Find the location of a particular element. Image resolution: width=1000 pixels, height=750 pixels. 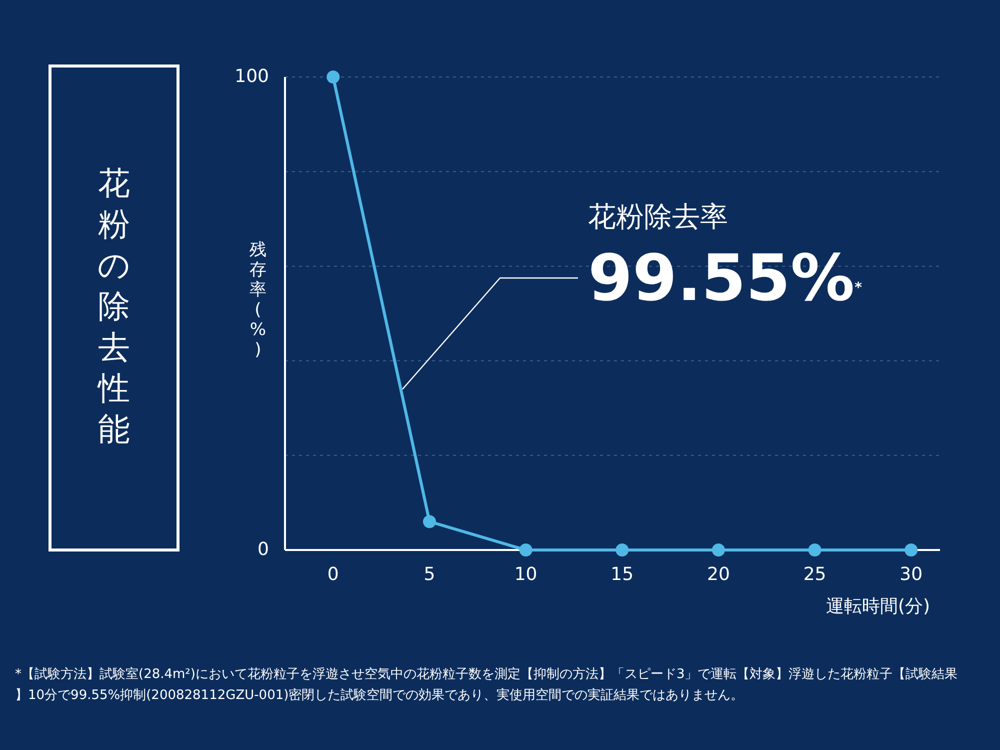

text: 花粉の除去性能 is located at coordinates (113, 306).